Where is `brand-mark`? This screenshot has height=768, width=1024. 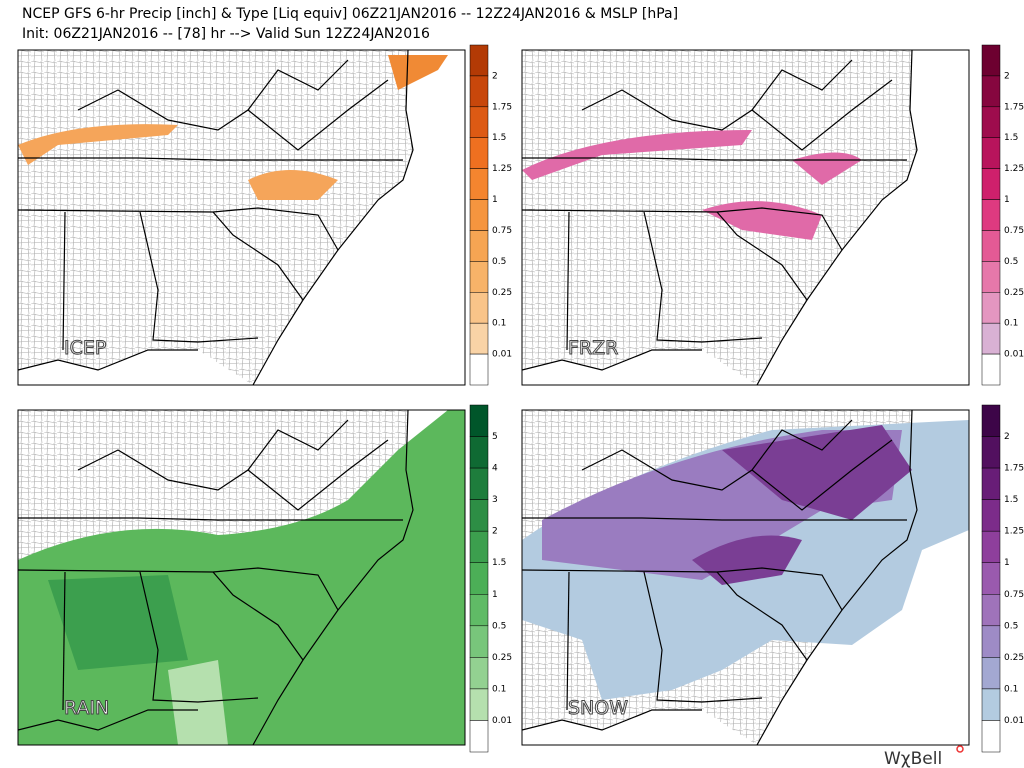 brand-mark is located at coordinates (960, 749).